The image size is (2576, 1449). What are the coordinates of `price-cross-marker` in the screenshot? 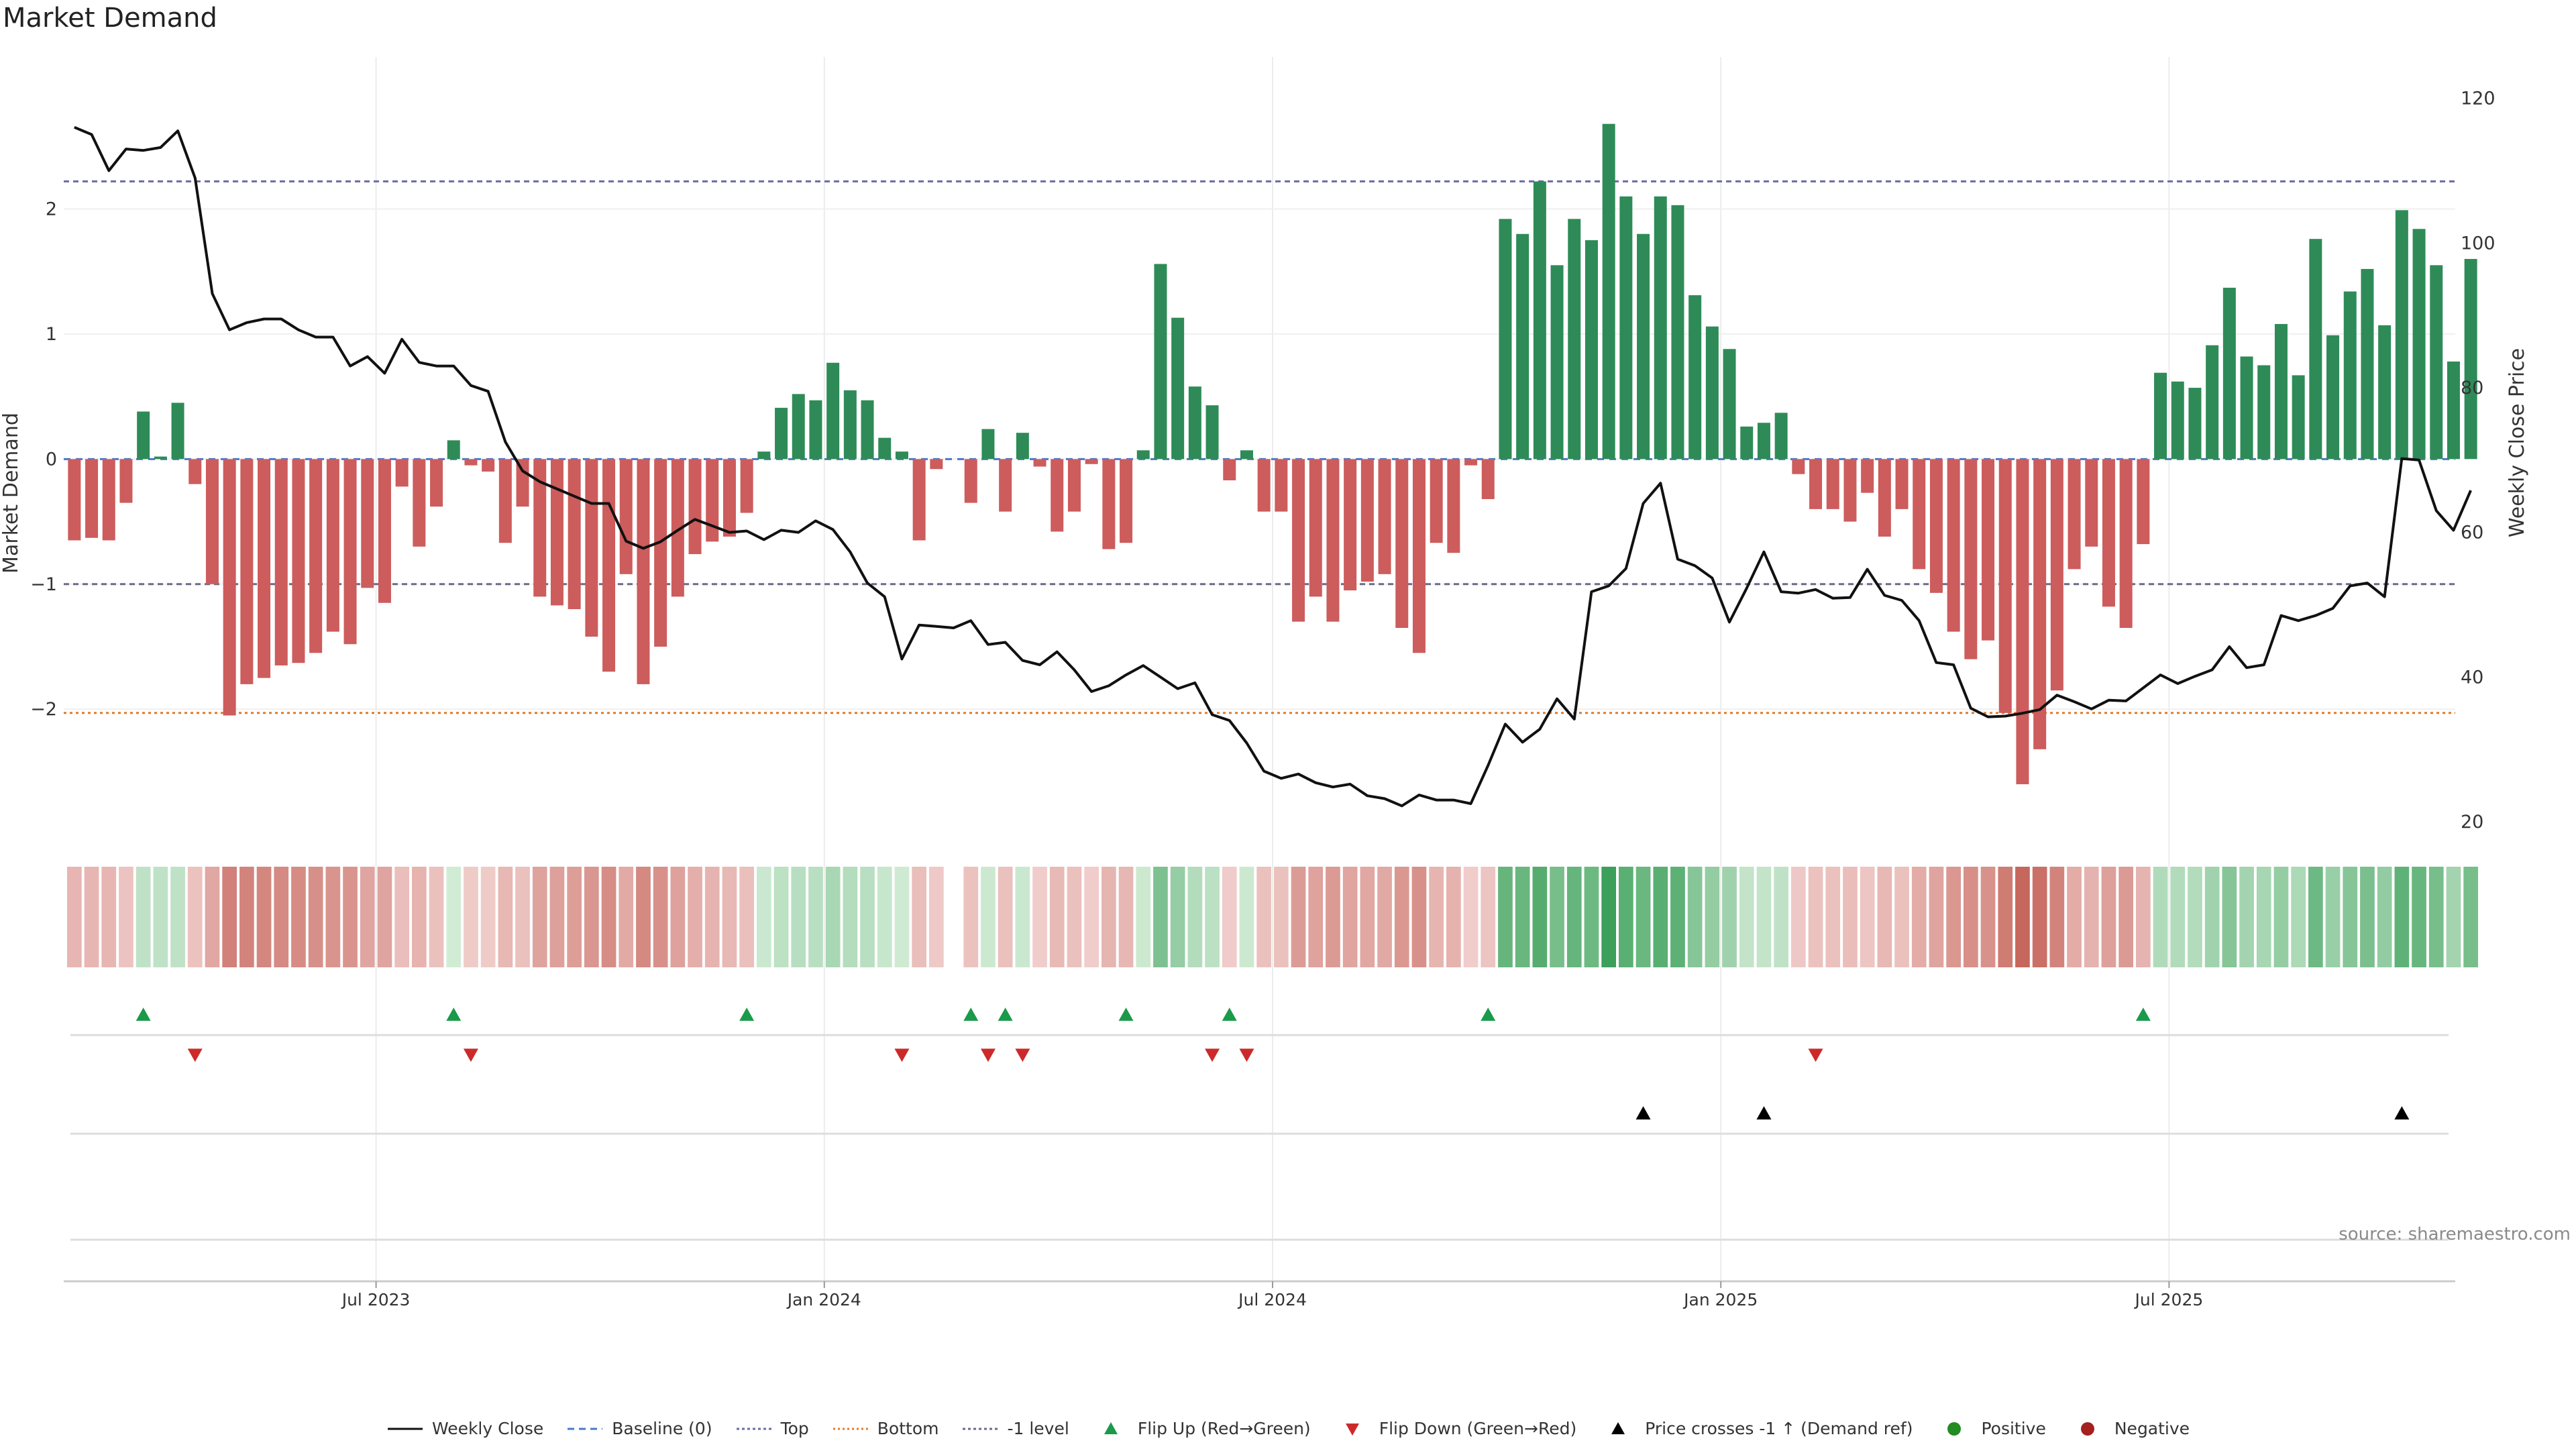 It's located at (1643, 1113).